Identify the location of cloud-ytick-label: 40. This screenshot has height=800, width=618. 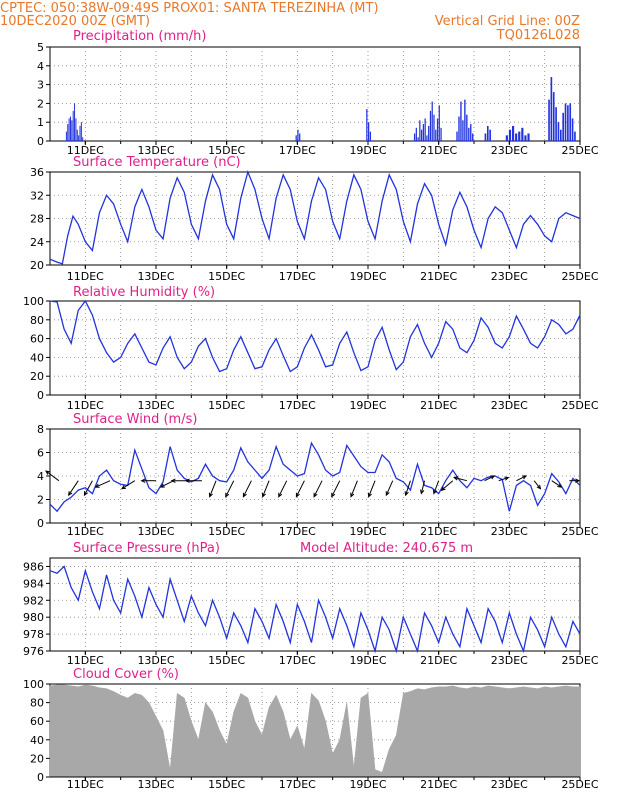
(37, 740).